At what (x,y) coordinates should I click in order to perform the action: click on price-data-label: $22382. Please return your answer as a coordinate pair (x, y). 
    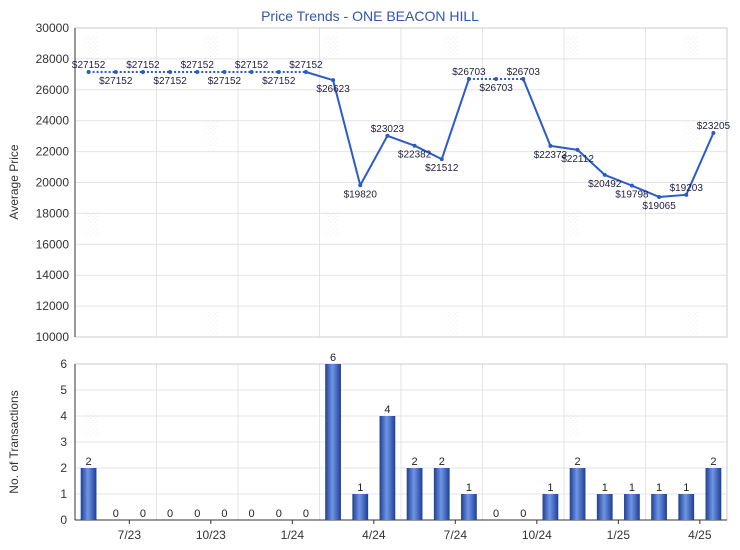
    Looking at the image, I should click on (415, 155).